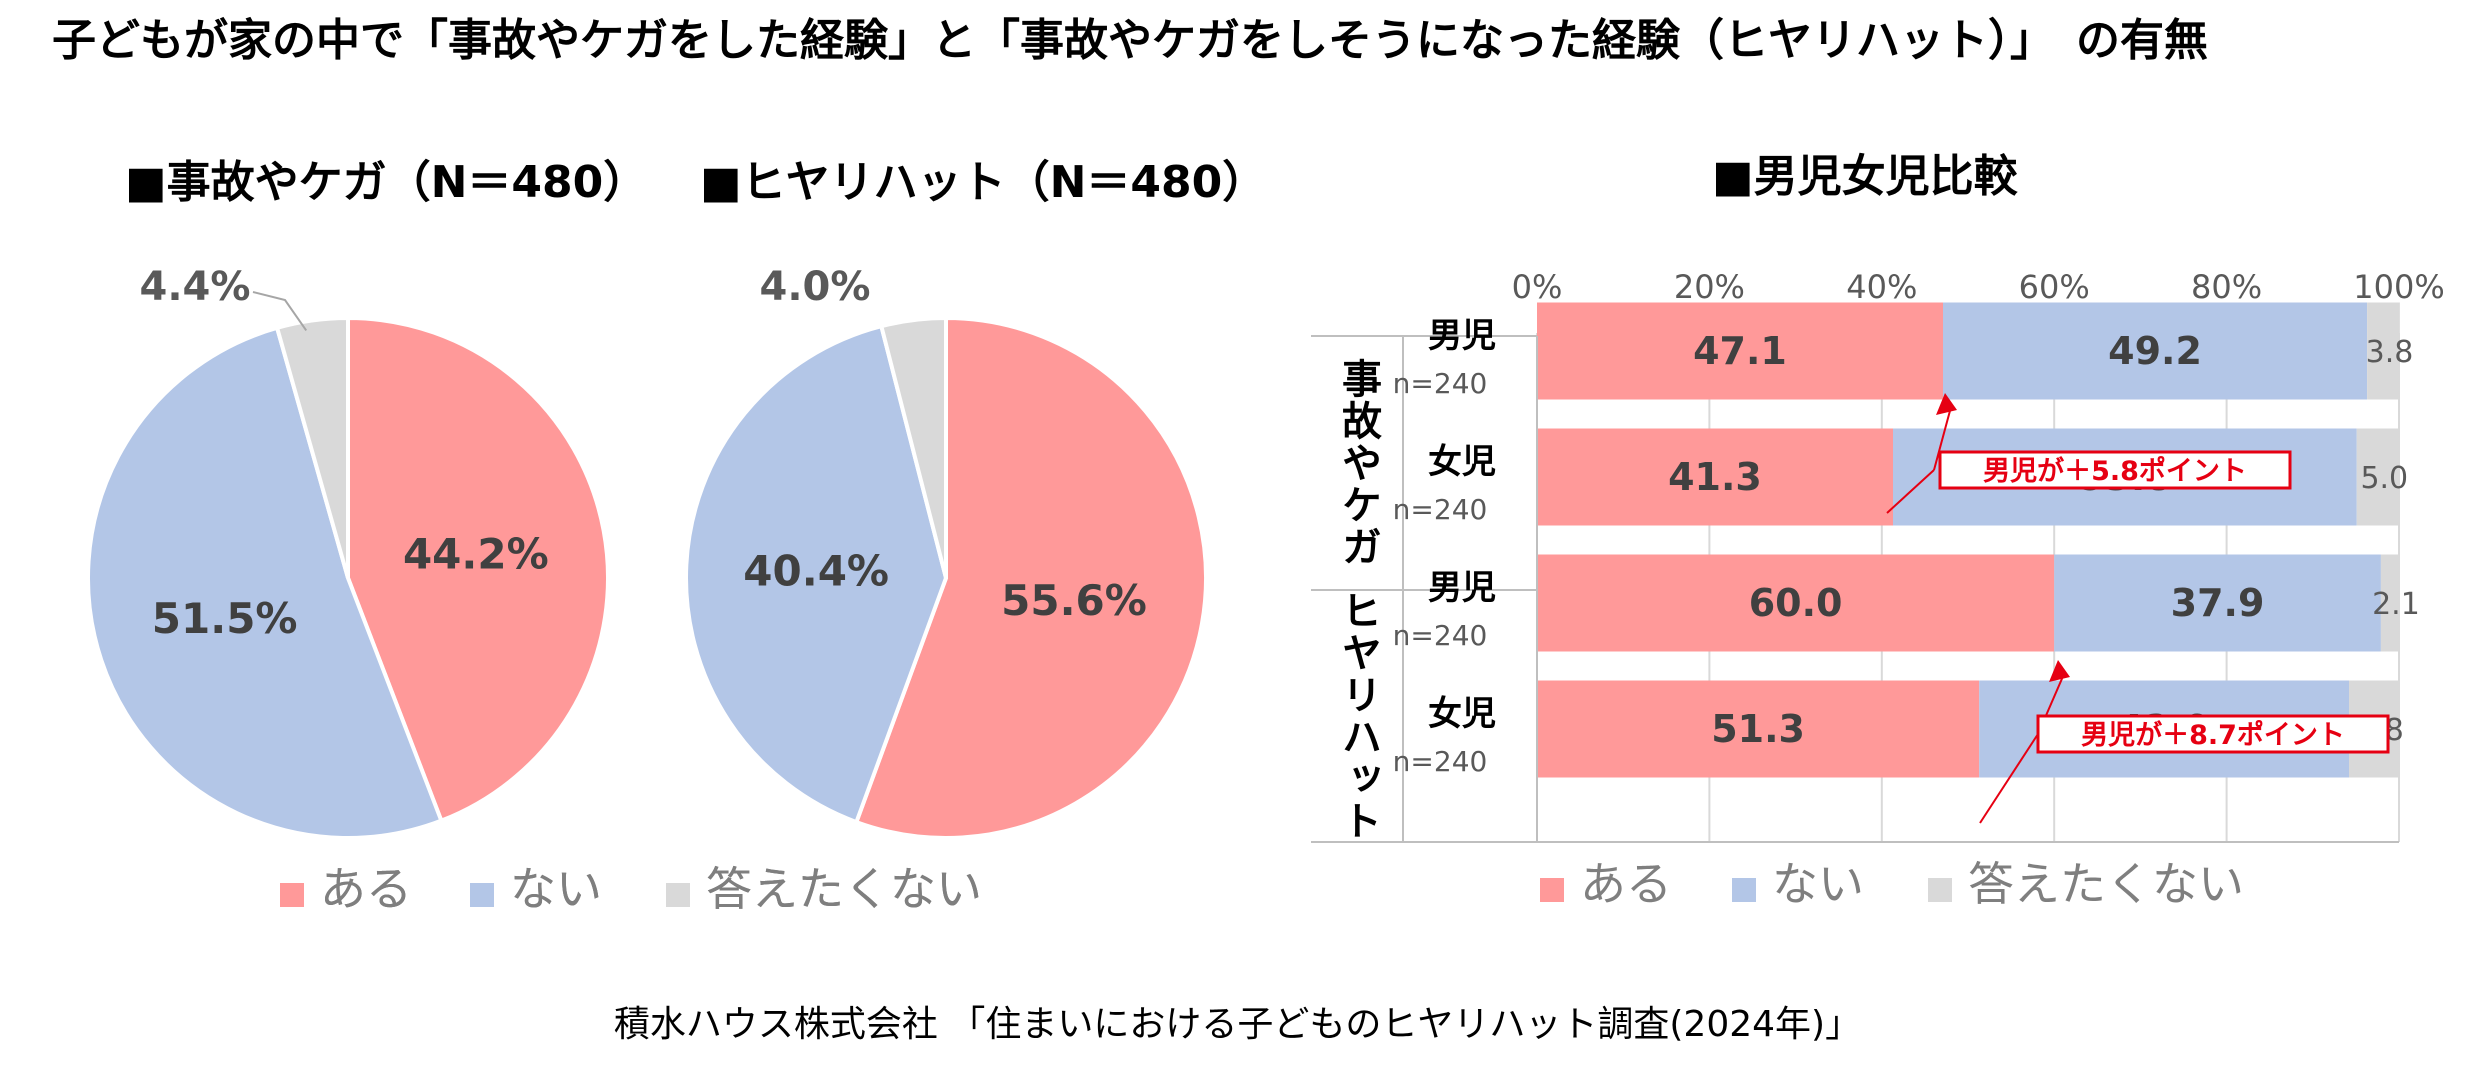 This screenshot has width=2475, height=1077. I want to click on pie1-value-label-0: 44.2%, so click(476, 553).